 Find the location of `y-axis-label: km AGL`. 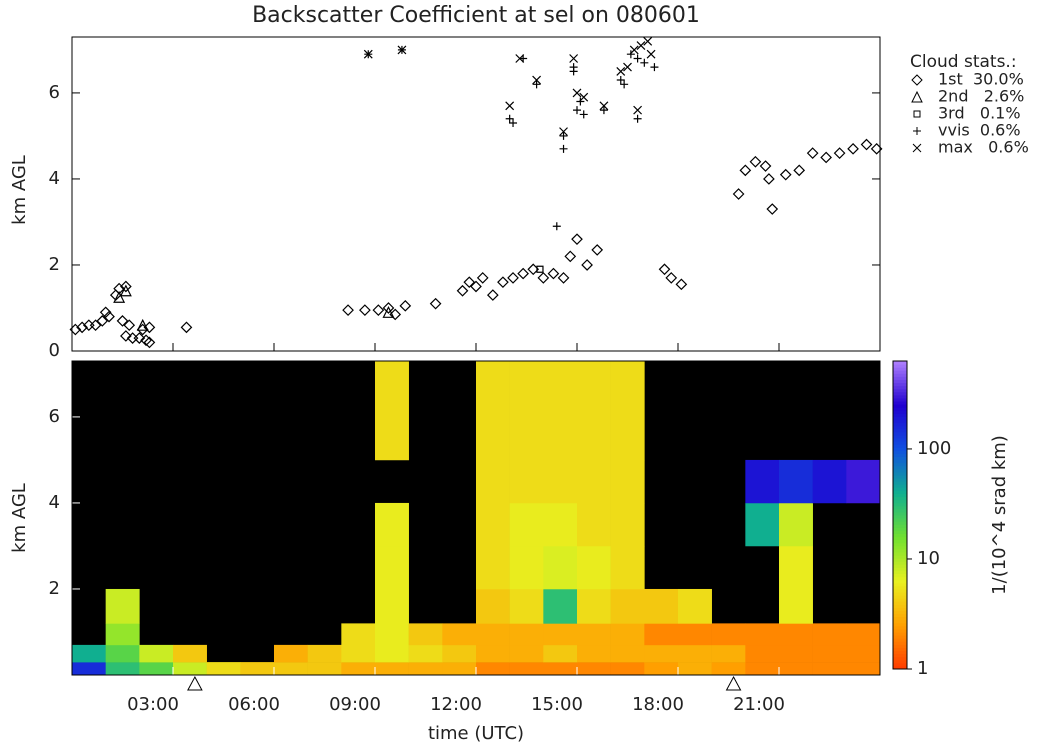

y-axis-label: km AGL is located at coordinates (19, 518).